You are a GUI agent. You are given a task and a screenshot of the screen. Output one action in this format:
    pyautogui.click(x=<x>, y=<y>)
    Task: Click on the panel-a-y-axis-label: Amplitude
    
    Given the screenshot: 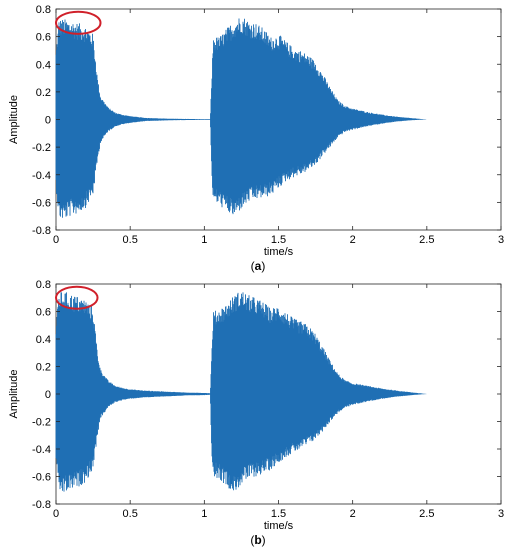 What is the action you would take?
    pyautogui.click(x=14, y=119)
    